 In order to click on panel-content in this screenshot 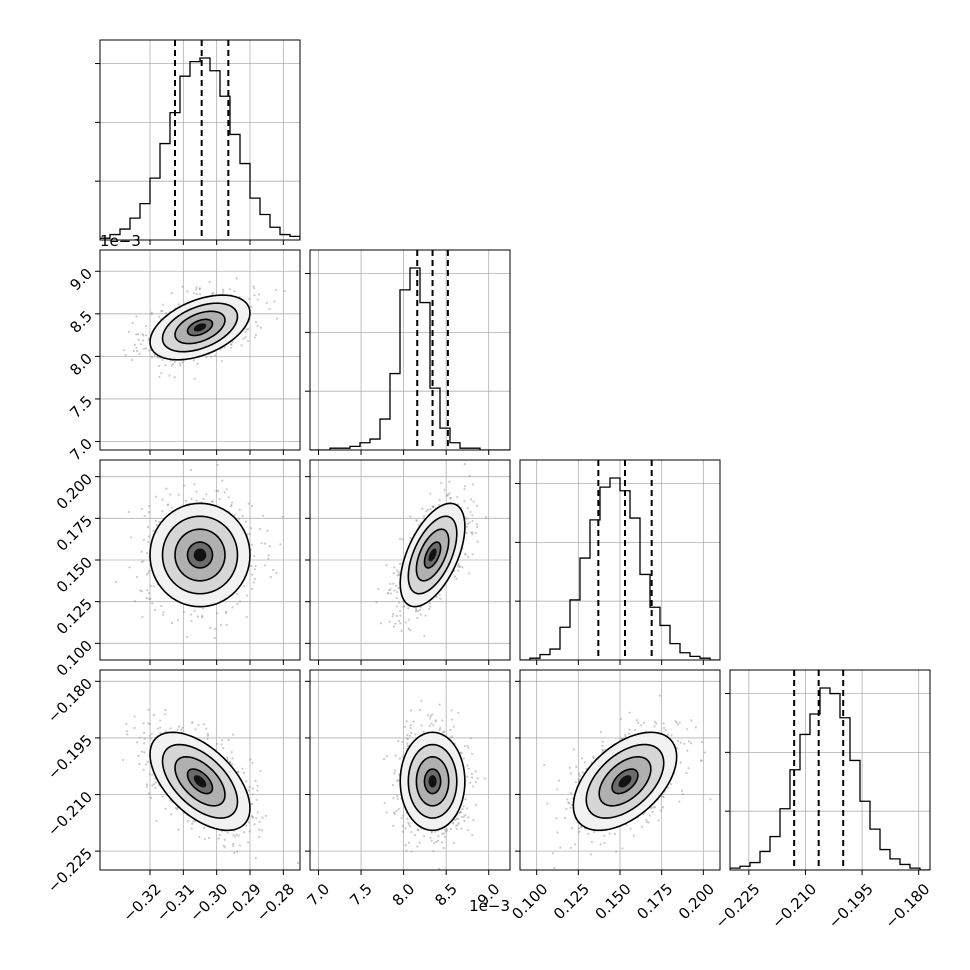, I will do `click(410, 770)`.